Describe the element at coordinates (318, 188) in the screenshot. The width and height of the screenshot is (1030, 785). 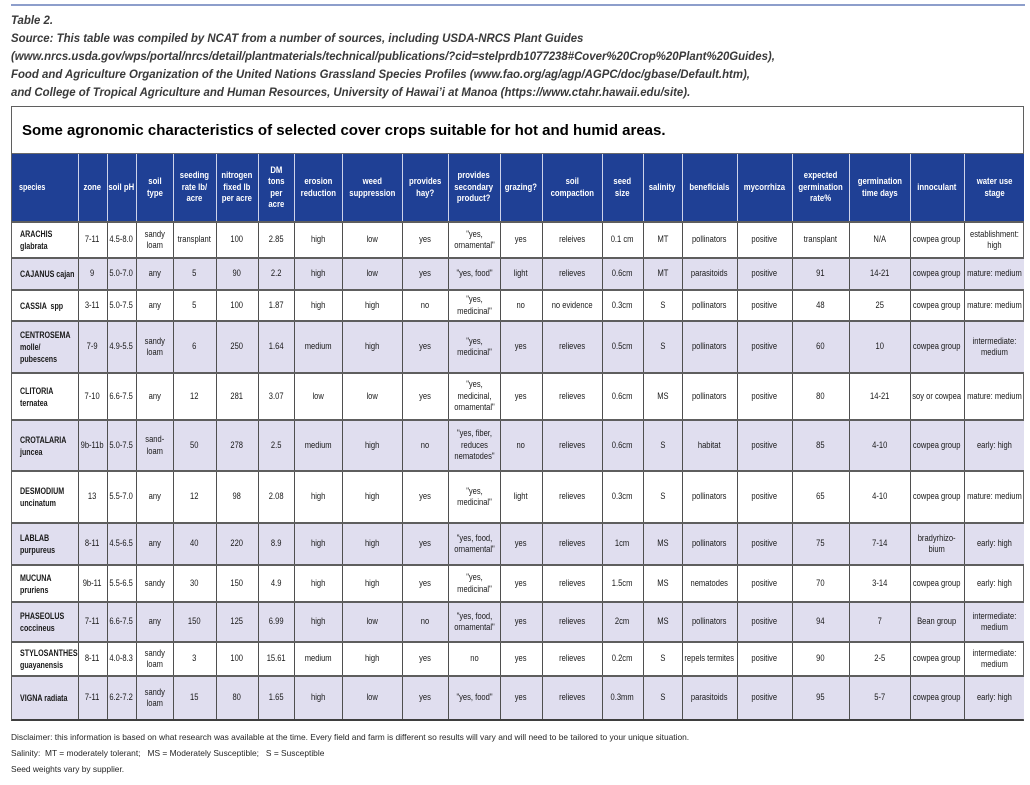
I see `column-header: erosion reduction` at that location.